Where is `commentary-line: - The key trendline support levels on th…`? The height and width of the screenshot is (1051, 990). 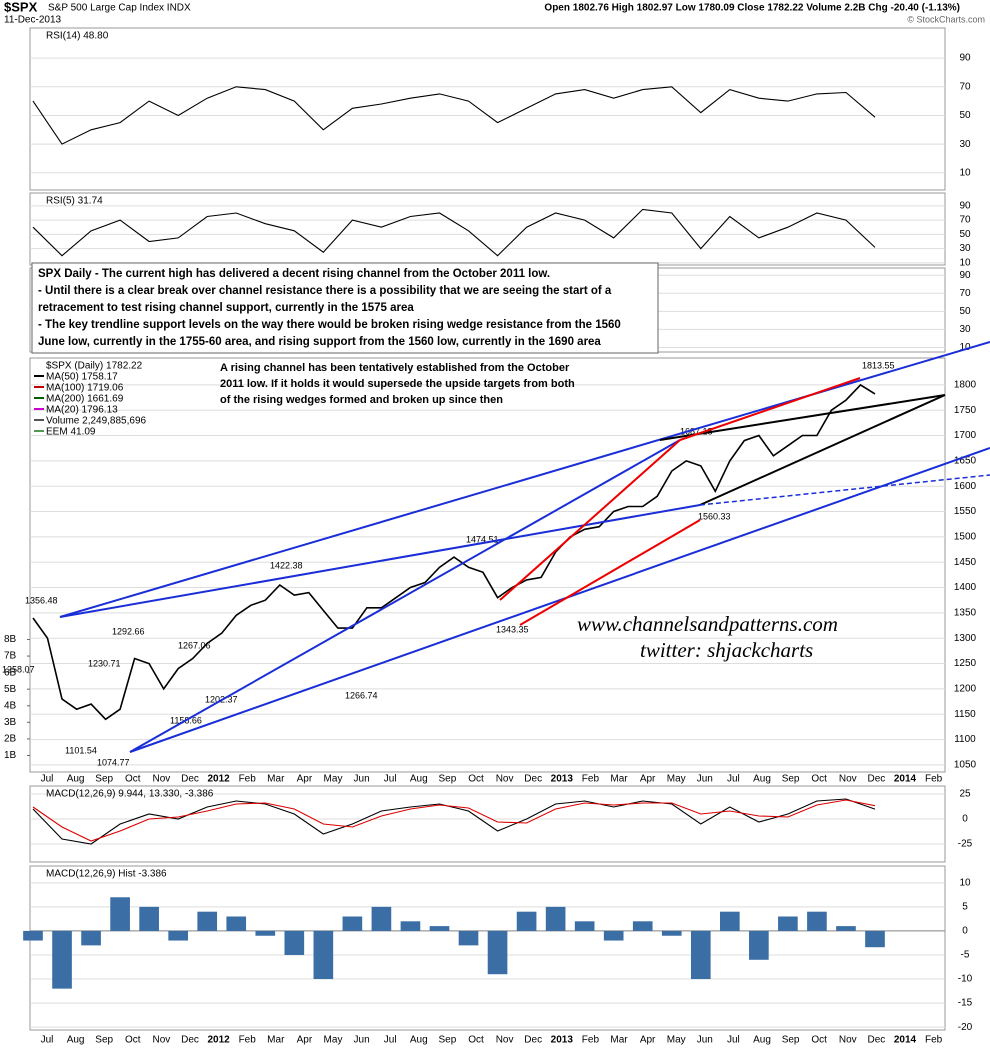 commentary-line: - The key trendline support levels on th… is located at coordinates (329, 325).